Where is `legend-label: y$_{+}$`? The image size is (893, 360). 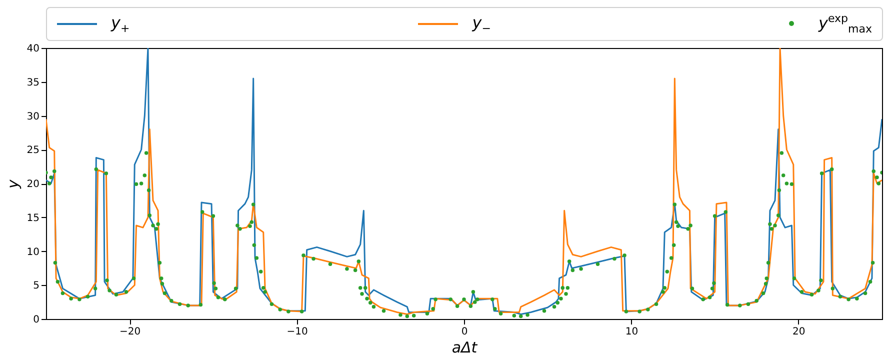 legend-label: y$_{+}$ is located at coordinates (120, 24).